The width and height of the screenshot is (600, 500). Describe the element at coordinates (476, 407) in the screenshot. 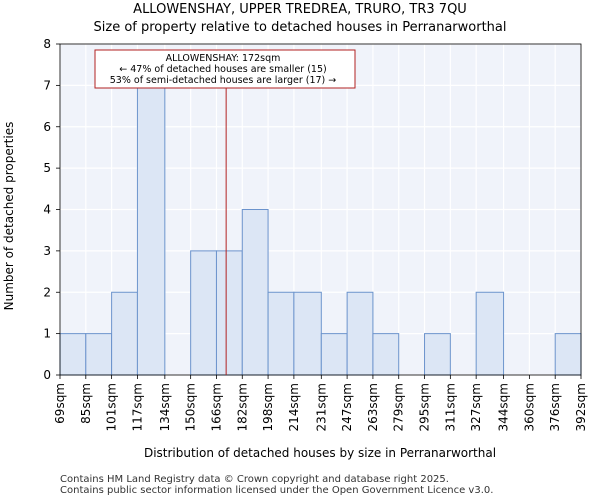

I see `x-tick-label-16: 327sqm` at that location.